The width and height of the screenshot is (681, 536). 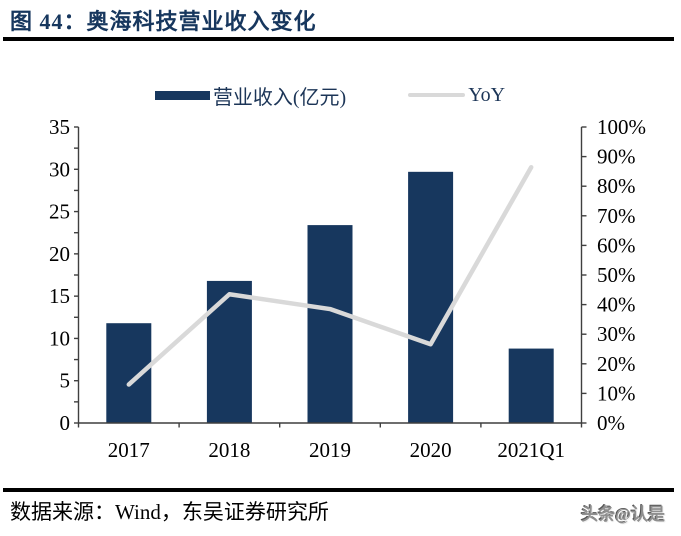 What do you see at coordinates (616, 275) in the screenshot?
I see `right-axis-label-50%: 50%` at bounding box center [616, 275].